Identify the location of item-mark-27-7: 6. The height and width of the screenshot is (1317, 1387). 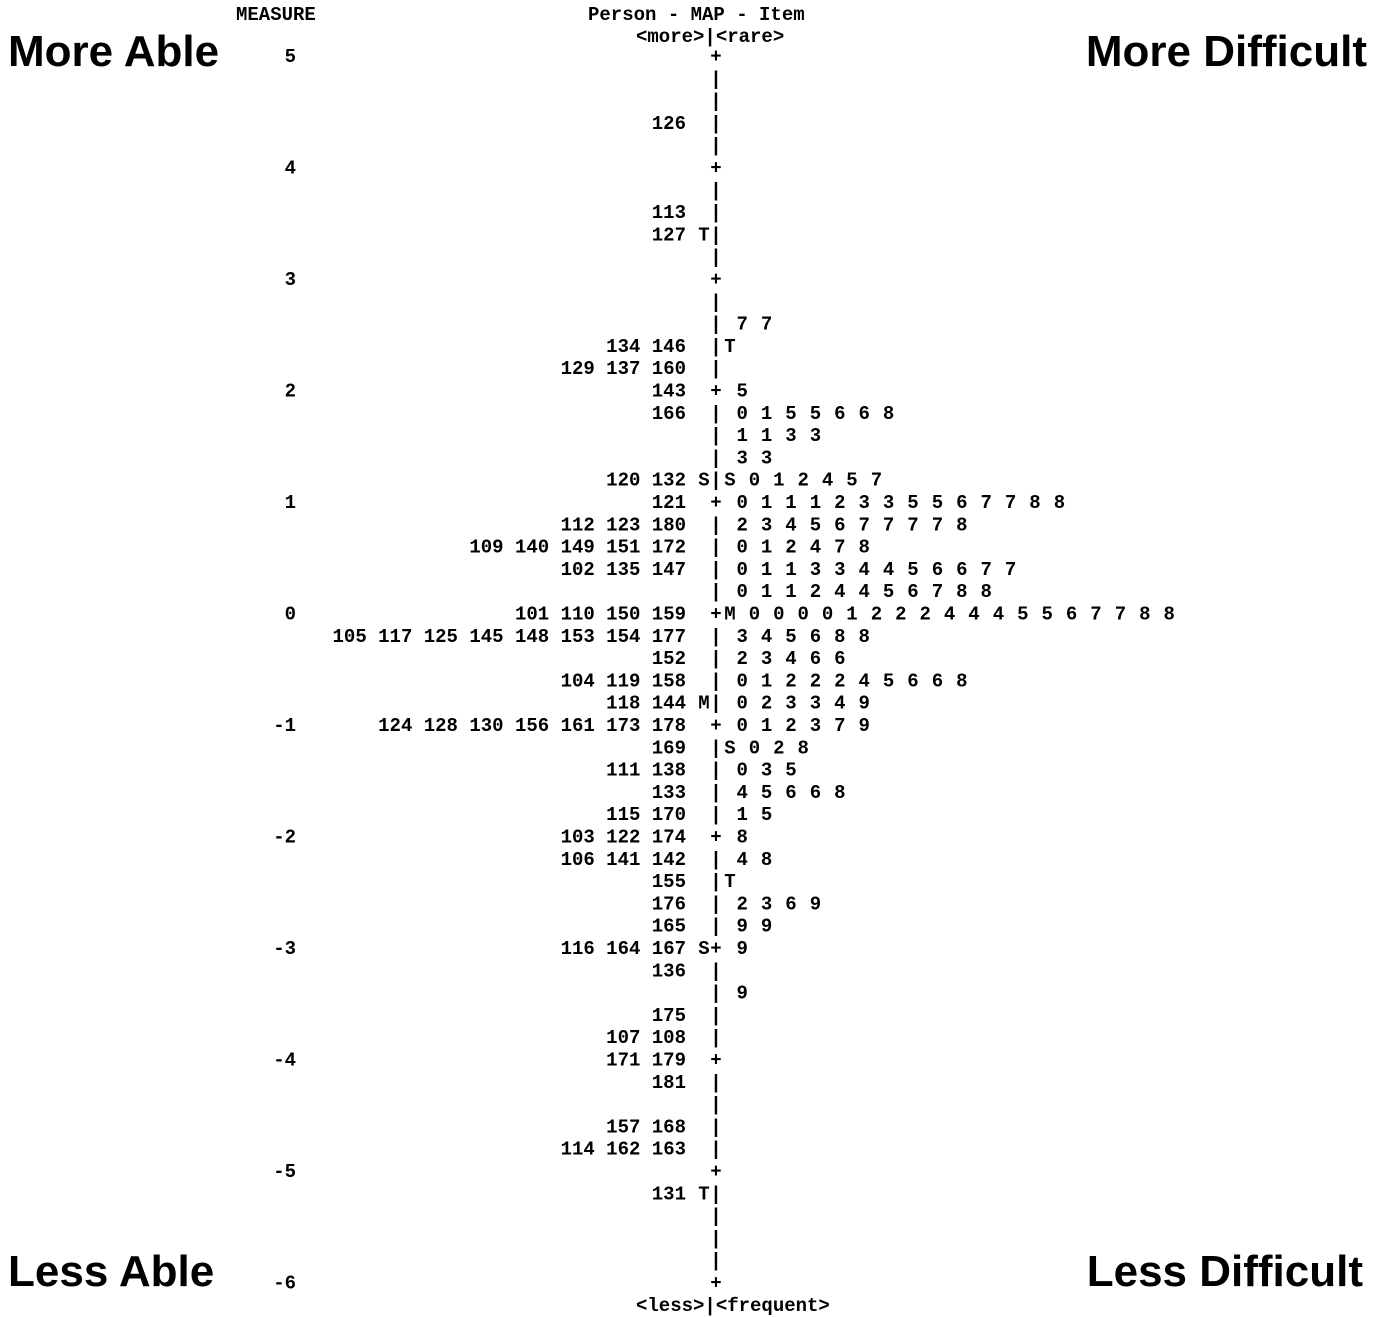
(815, 659).